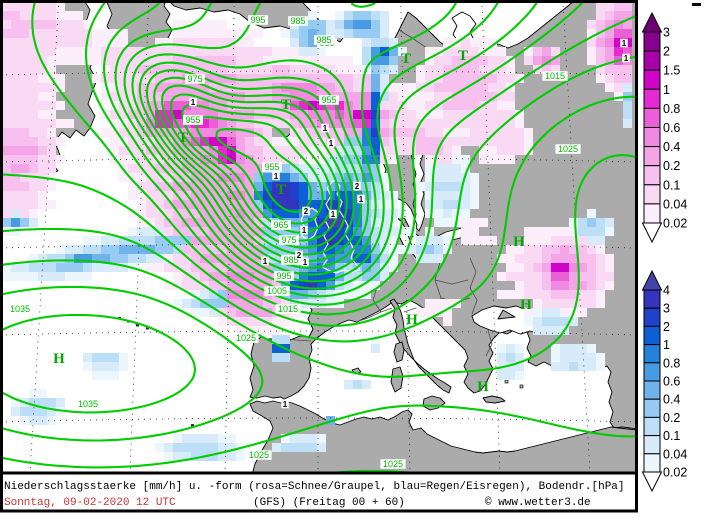  Describe the element at coordinates (666, 291) in the screenshot. I see `svg-text: 4` at that location.